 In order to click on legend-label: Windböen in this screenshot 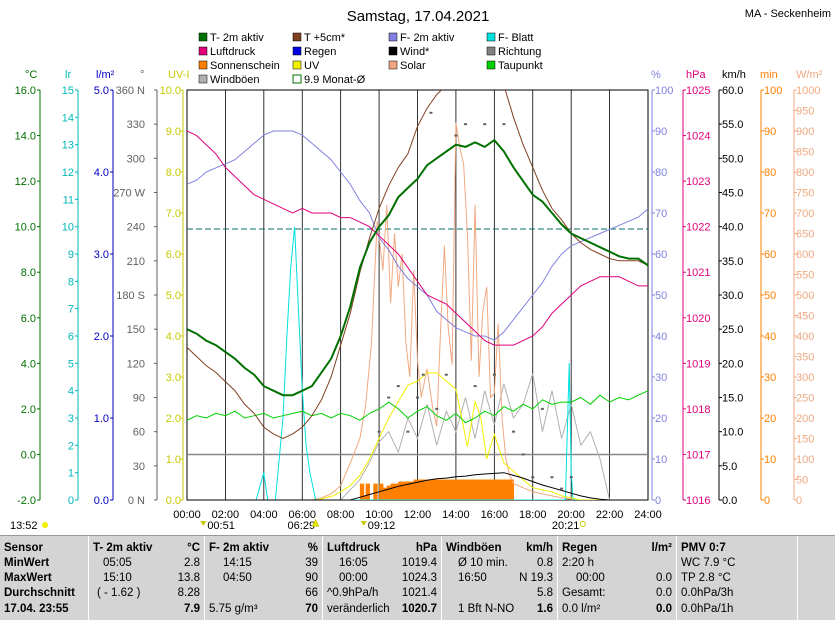, I will do `click(235, 80)`.